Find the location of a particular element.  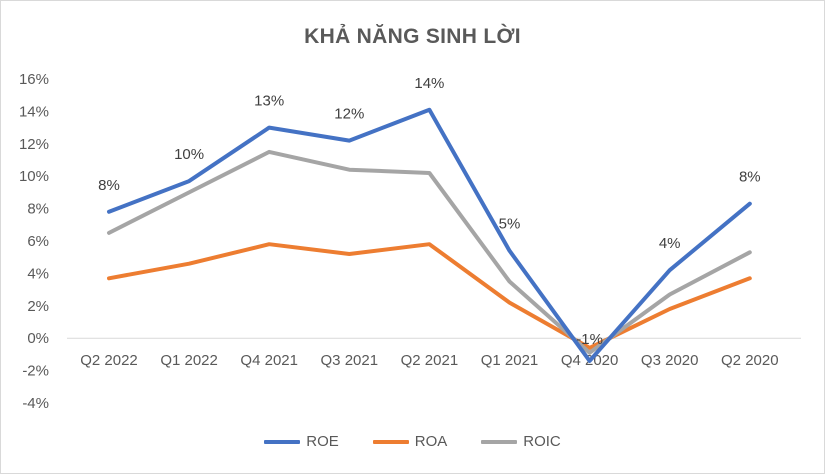

data-label-roe: 12% is located at coordinates (349, 114).